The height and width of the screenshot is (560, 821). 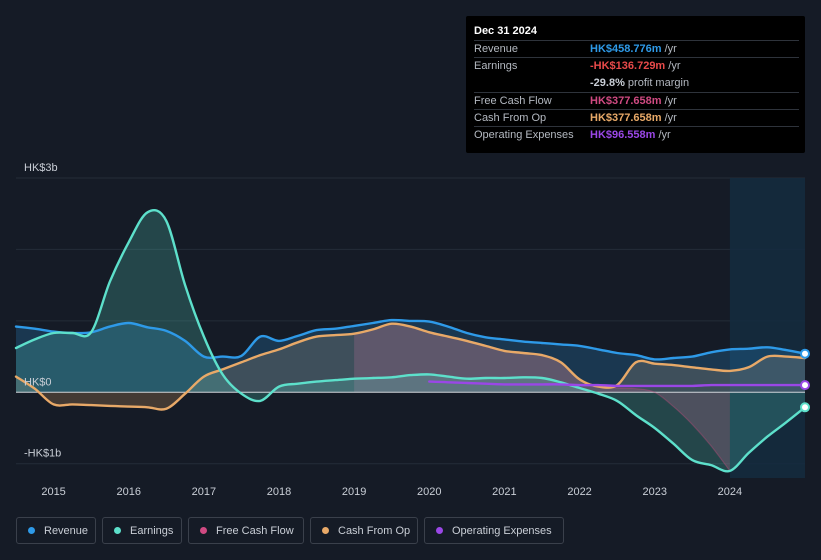 What do you see at coordinates (42, 311) in the screenshot?
I see `y-axis-labels: HK$3b HK$0 -HK$1b` at bounding box center [42, 311].